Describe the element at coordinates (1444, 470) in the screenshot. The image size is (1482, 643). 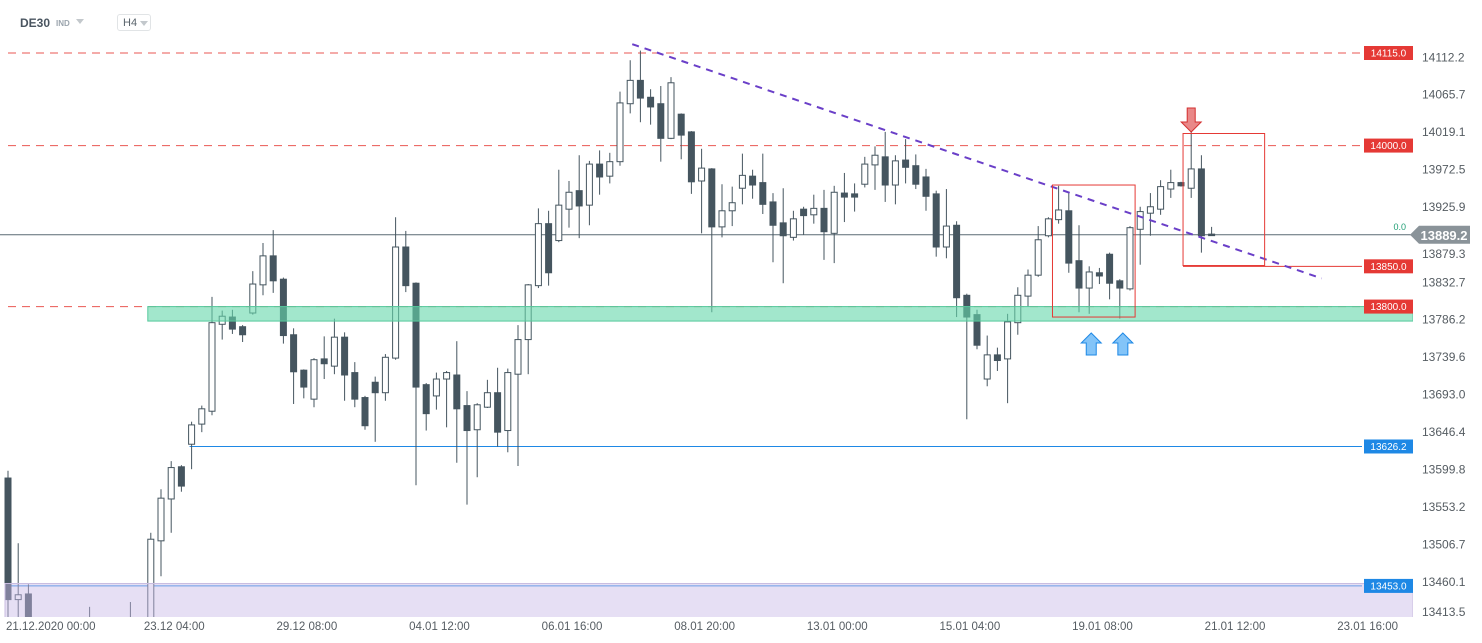
I see `y-tick-label: 13599.8` at that location.